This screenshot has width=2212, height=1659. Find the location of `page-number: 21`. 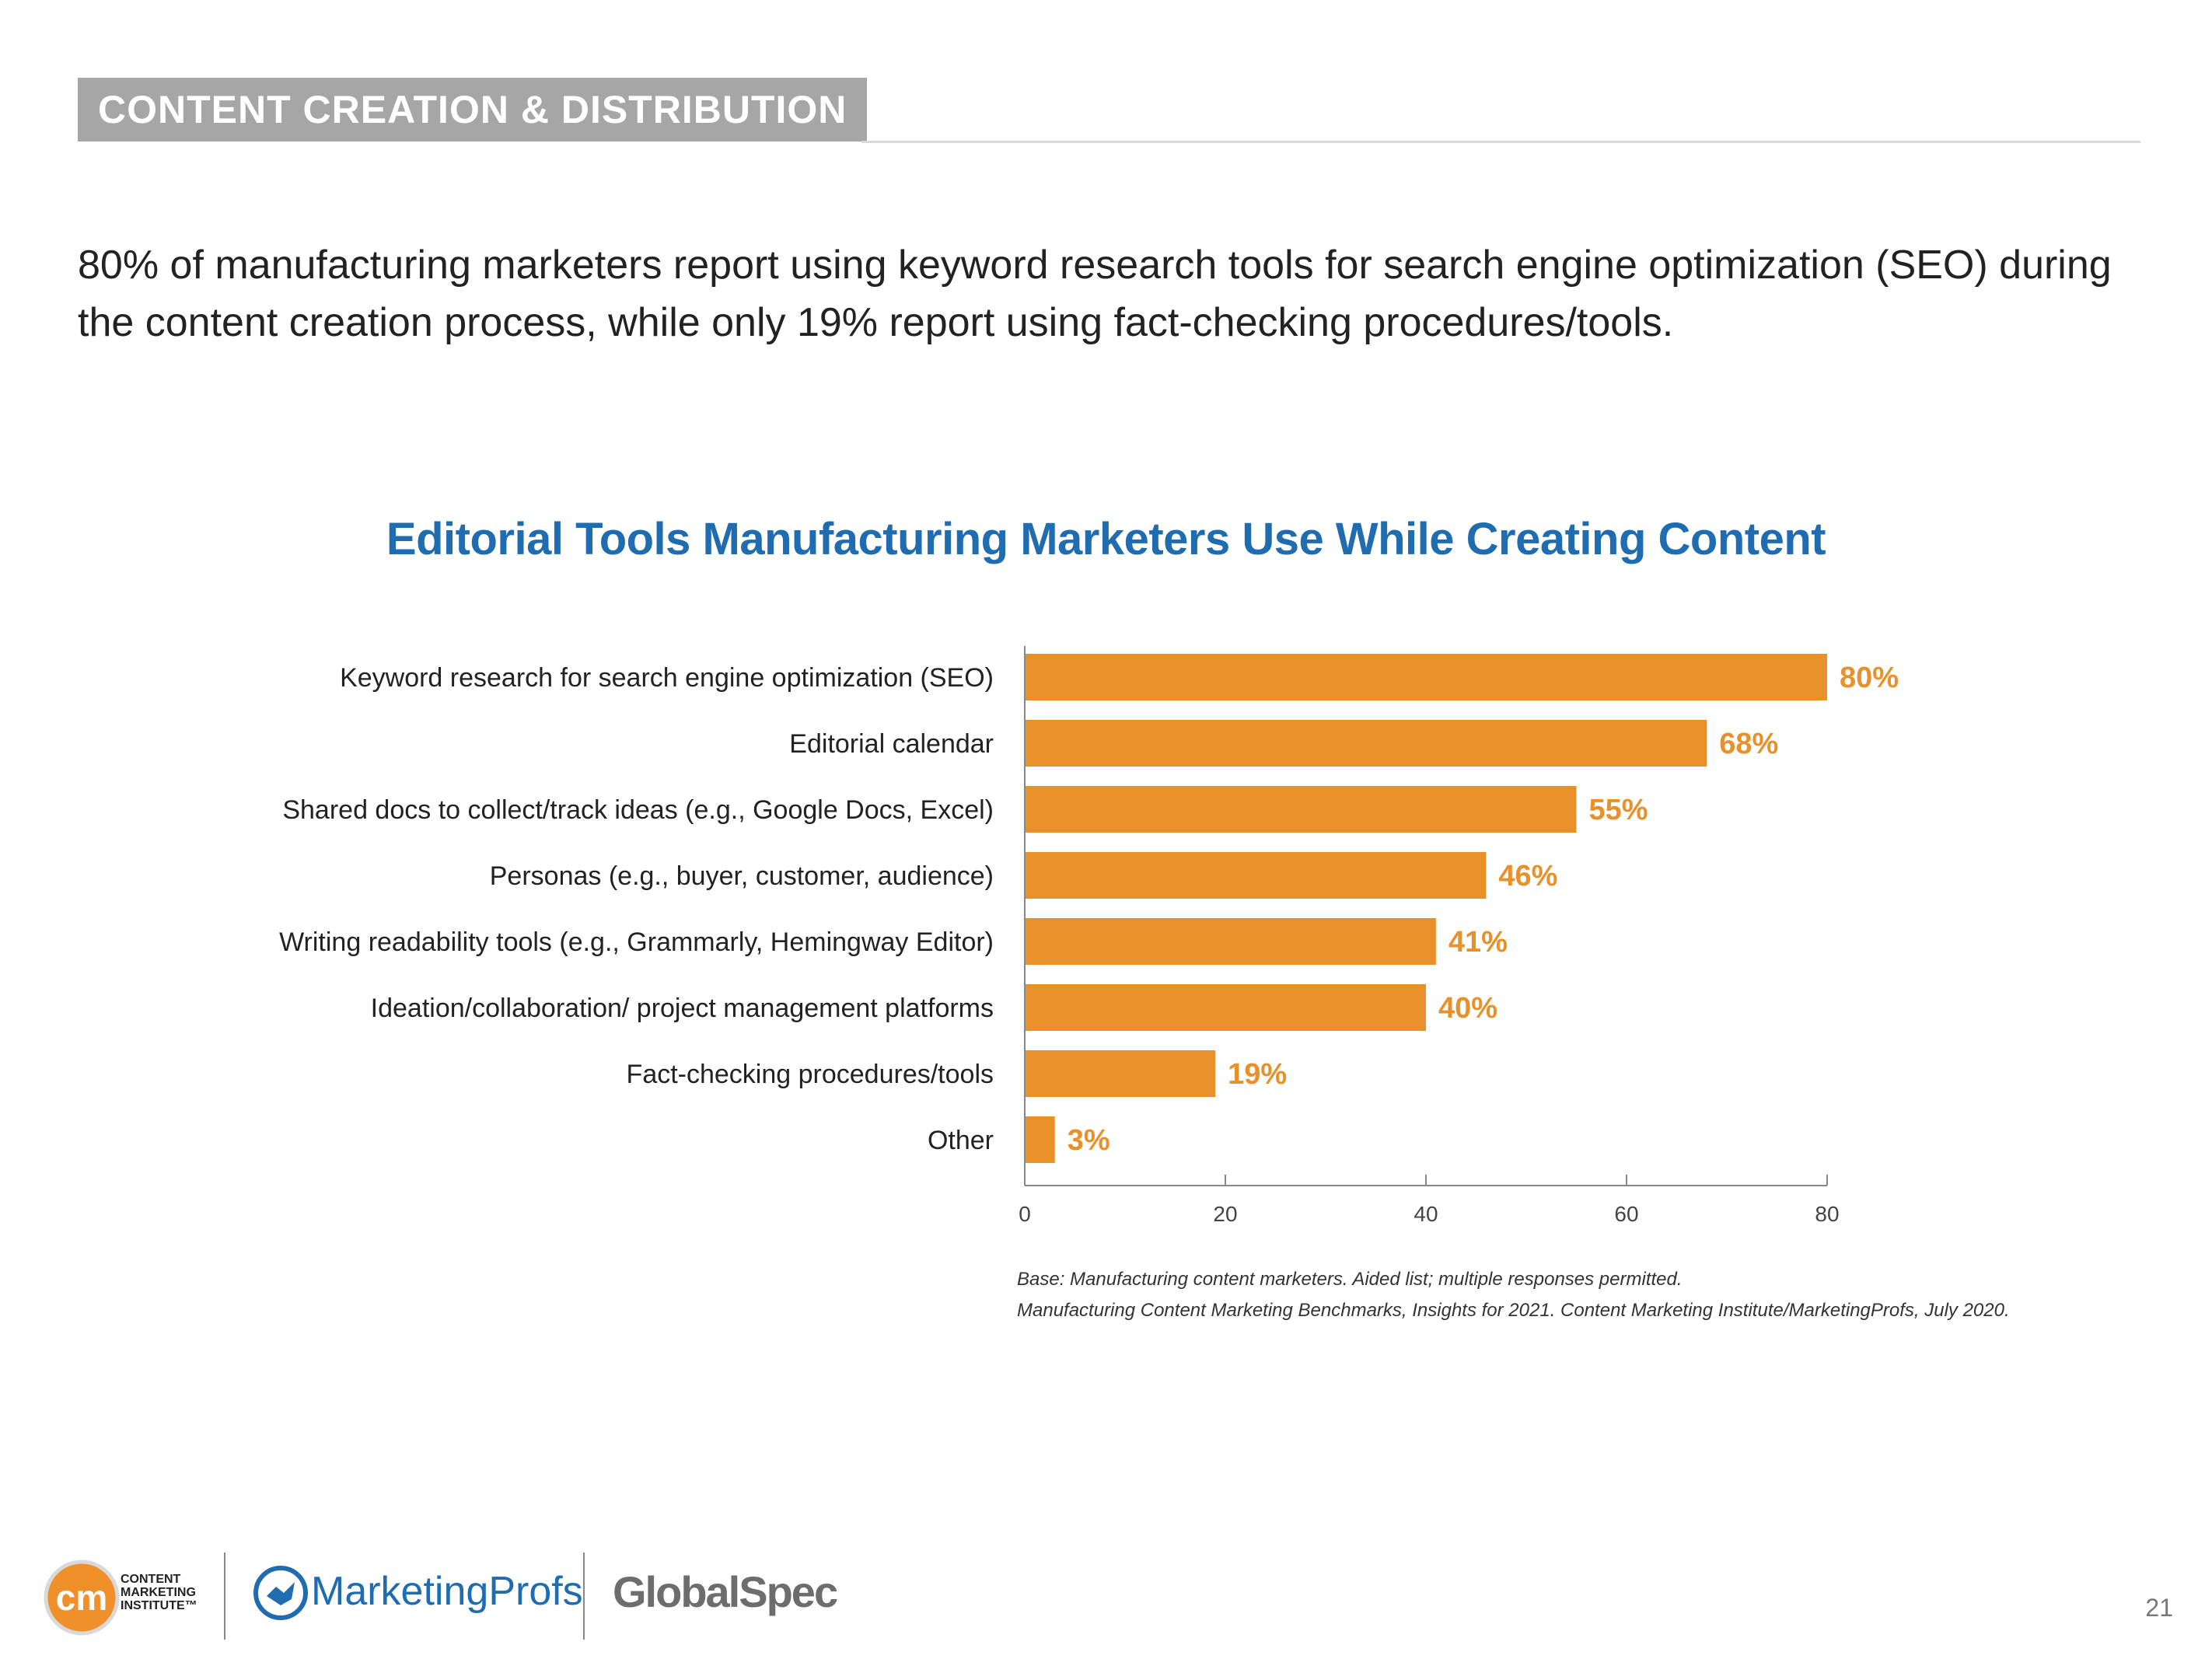

page-number: 21 is located at coordinates (2159, 1608).